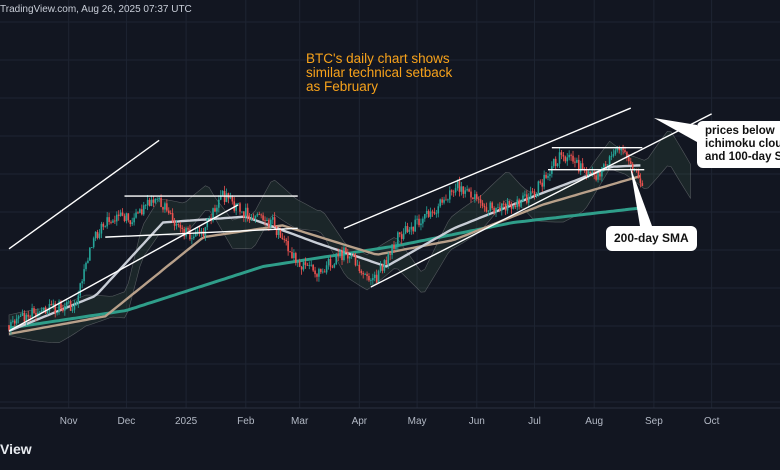  Describe the element at coordinates (654, 421) in the screenshot. I see `x-tick-label: Sep` at that location.